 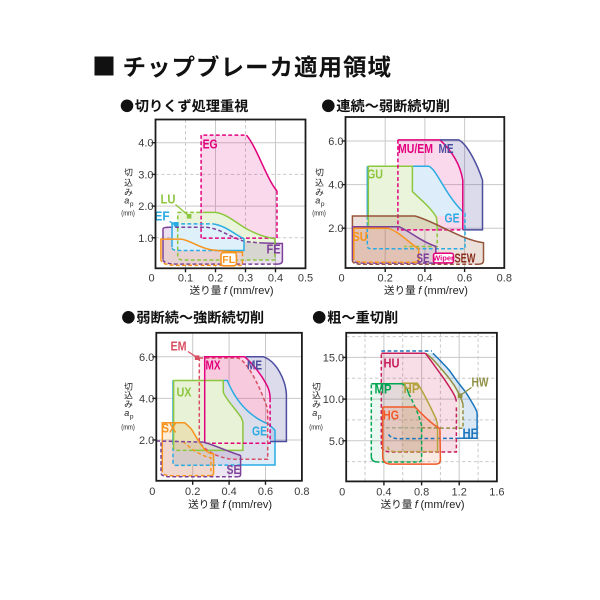 I want to click on svg-text: EG, so click(x=210, y=145).